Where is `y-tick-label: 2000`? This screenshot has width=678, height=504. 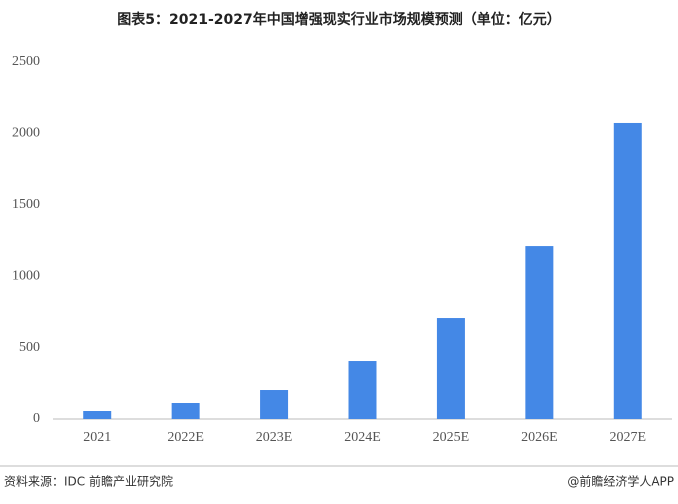
y-tick-label: 2000 is located at coordinates (26, 133).